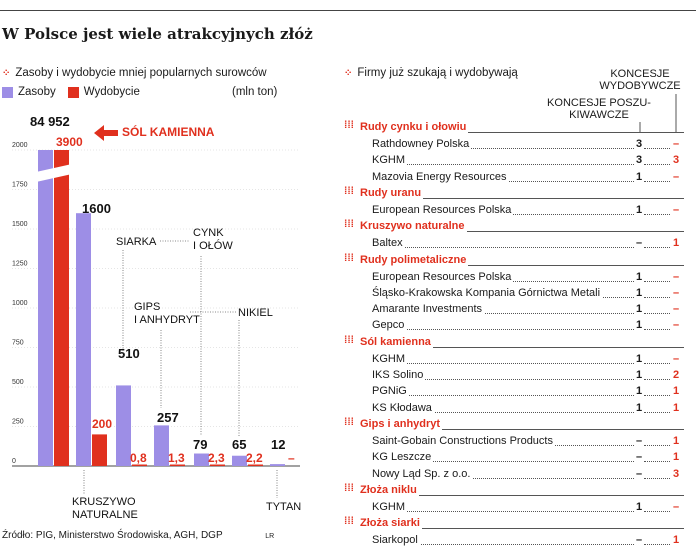 Image resolution: width=696 pixels, height=550 pixels. Describe the element at coordinates (7, 92) in the screenshot. I see `legend-swatch-zasoby` at that location.